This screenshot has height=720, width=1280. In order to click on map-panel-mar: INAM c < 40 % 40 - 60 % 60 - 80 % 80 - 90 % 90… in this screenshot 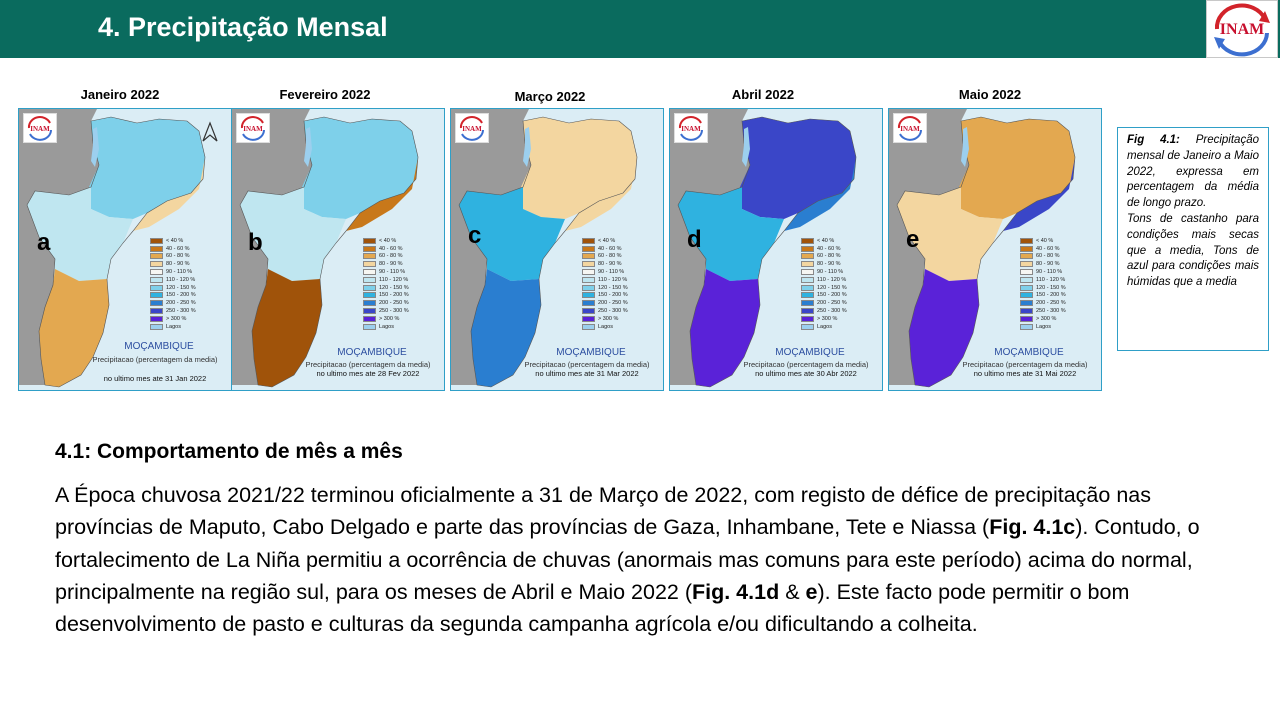, I will do `click(557, 249)`.